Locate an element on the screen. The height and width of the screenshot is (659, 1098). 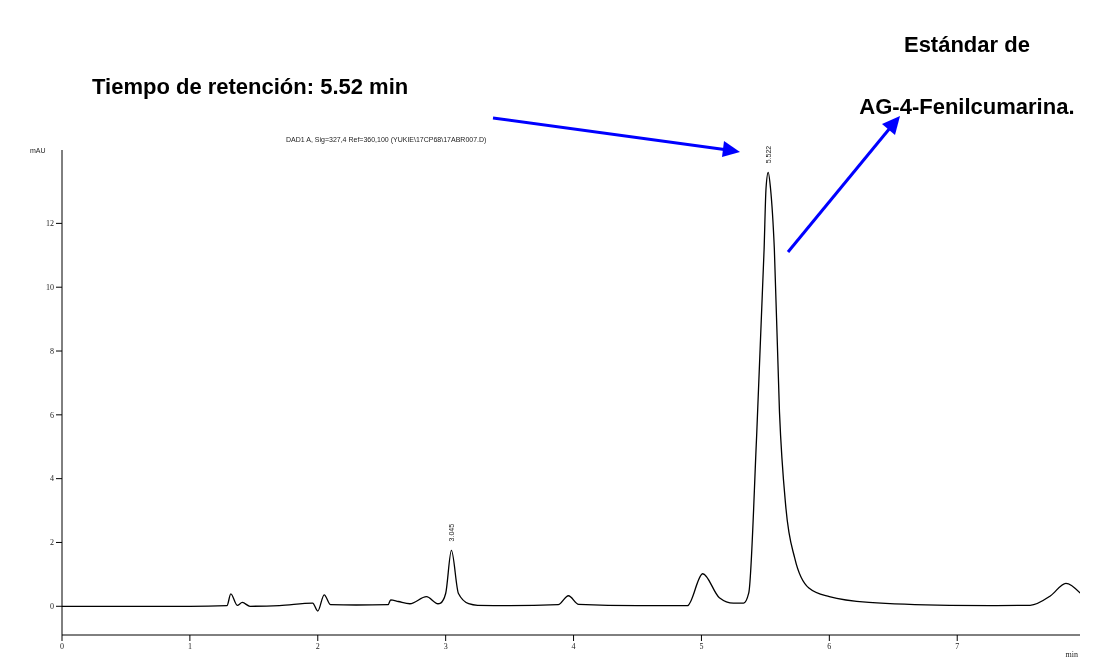
y-tick-label: 10 is located at coordinates (50, 288).